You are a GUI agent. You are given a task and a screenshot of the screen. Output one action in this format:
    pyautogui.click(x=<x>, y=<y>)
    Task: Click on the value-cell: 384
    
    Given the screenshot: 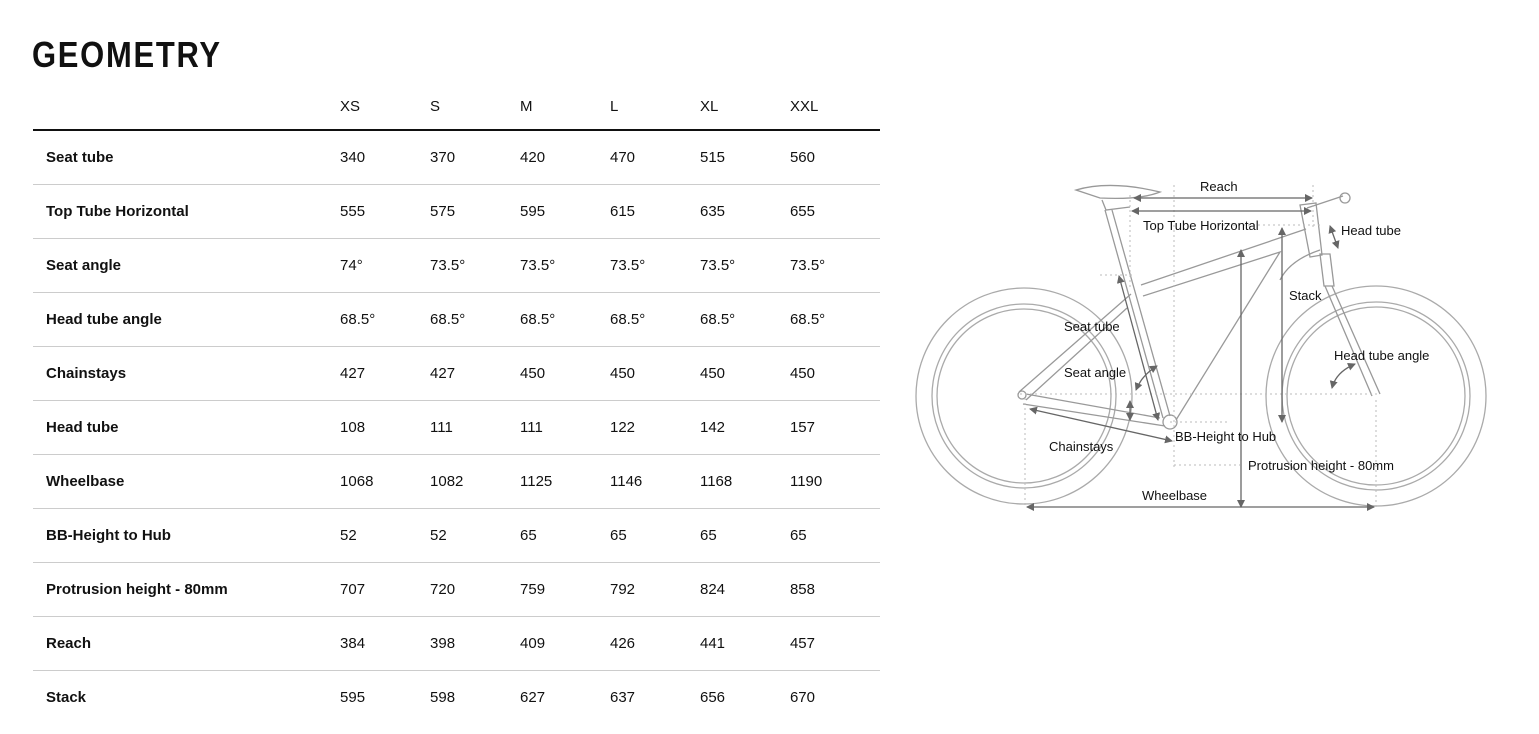 What is the action you would take?
    pyautogui.click(x=385, y=643)
    